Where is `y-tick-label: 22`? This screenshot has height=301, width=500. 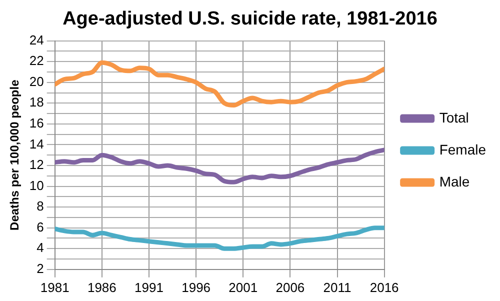
y-tick-label: 22 is located at coordinates (36, 60).